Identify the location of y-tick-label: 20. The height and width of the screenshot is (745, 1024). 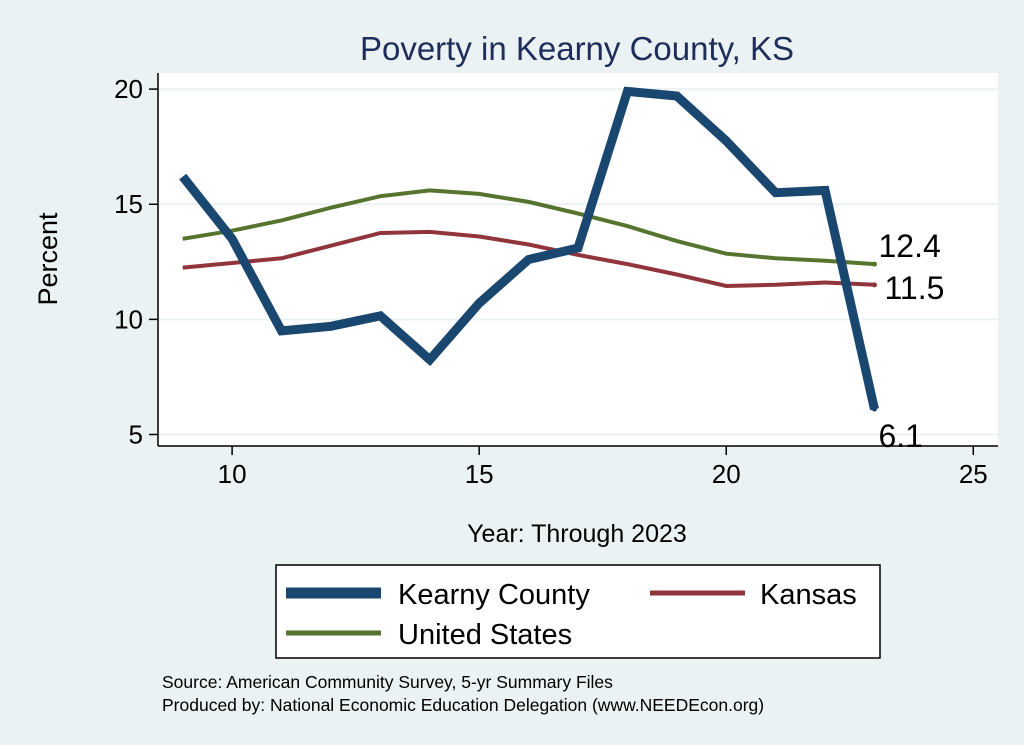
(128, 89).